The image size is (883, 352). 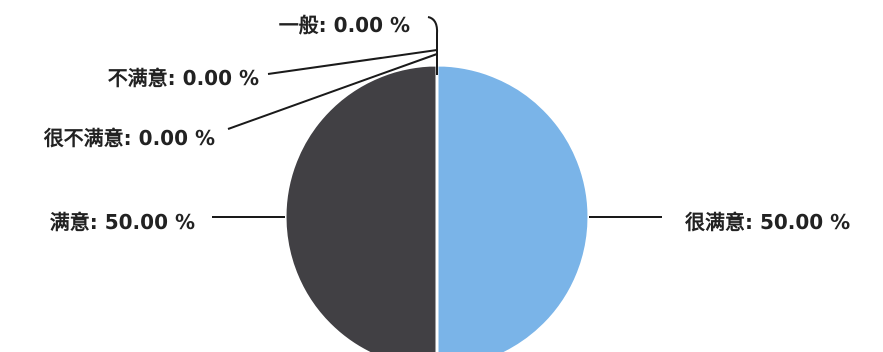 What do you see at coordinates (433, 45) in the screenshot?
I see `leader-line-neutral` at bounding box center [433, 45].